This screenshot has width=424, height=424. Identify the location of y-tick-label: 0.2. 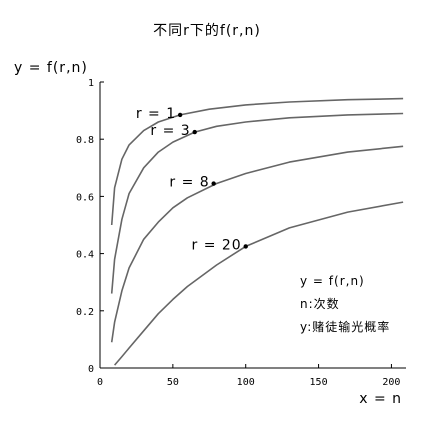
(85, 312).